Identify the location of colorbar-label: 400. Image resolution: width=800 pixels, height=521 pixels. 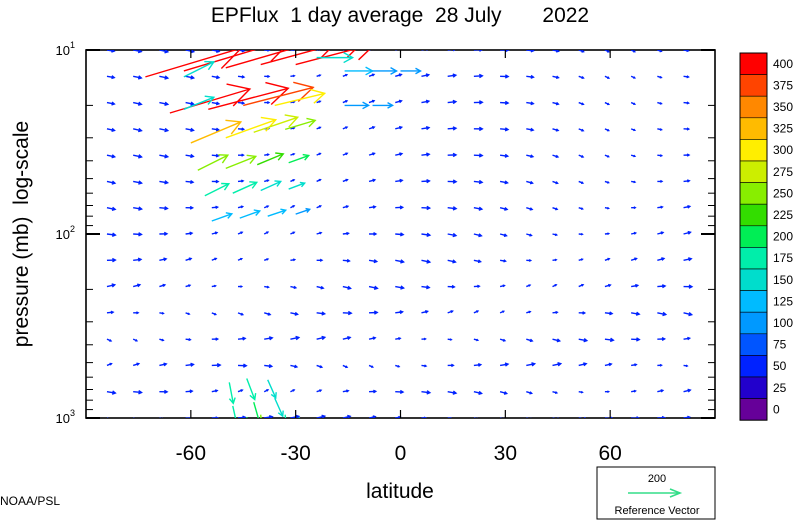
(783, 64).